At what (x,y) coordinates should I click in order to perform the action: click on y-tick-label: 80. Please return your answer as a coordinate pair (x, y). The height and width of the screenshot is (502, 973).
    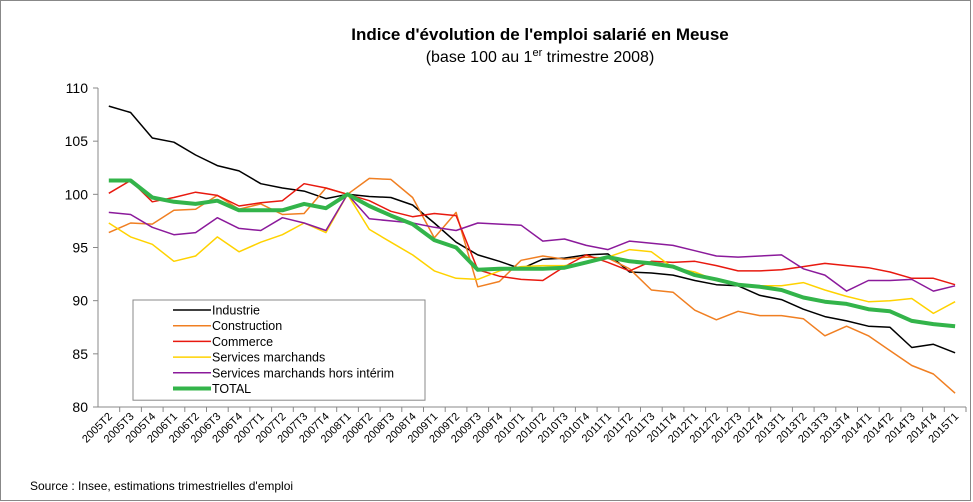
    Looking at the image, I should click on (80, 407).